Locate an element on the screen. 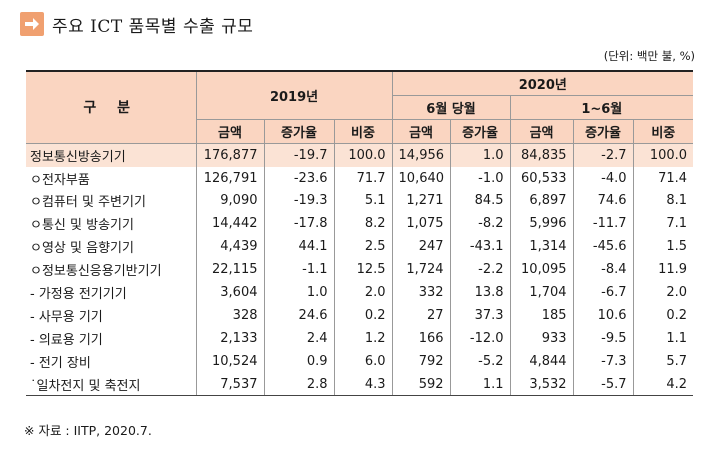 This screenshot has width=717, height=453. table-cell: 1.1 is located at coordinates (663, 338).